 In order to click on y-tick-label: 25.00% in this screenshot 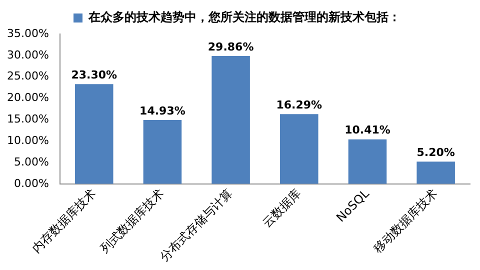, I will do `click(27, 76)`.